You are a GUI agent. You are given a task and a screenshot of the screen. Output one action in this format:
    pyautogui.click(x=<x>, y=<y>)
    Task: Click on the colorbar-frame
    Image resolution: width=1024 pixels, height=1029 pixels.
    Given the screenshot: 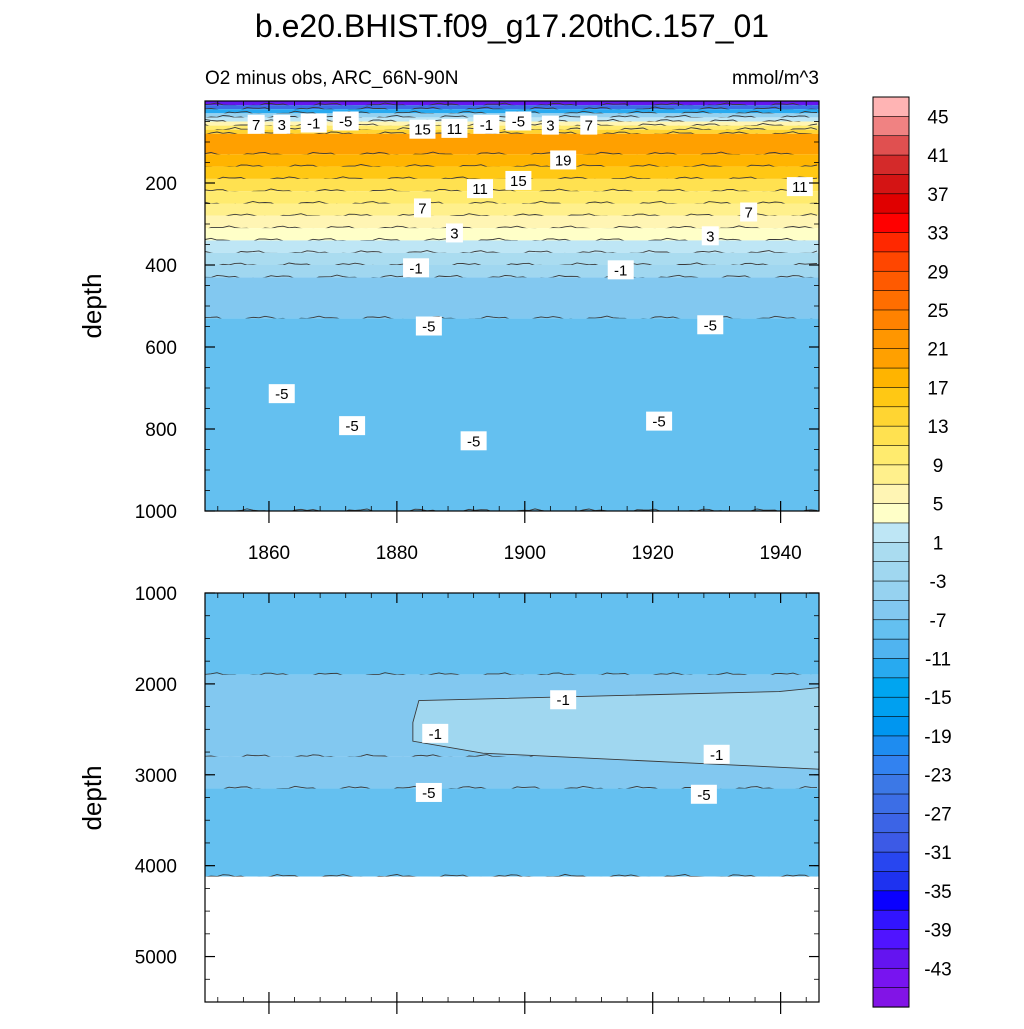 What is the action you would take?
    pyautogui.click(x=891, y=552)
    